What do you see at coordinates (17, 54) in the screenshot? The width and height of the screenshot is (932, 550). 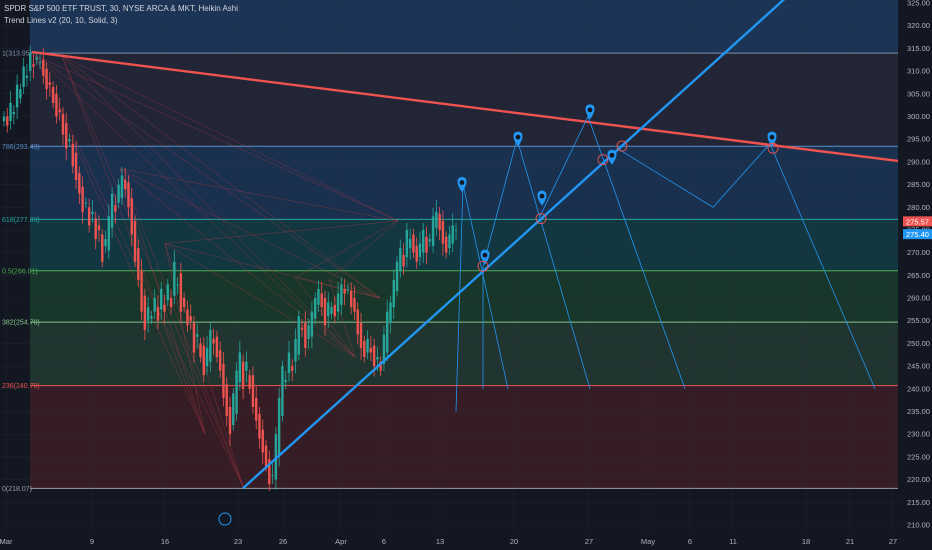 I see `fib-label-0: 1(313.95)` at bounding box center [17, 54].